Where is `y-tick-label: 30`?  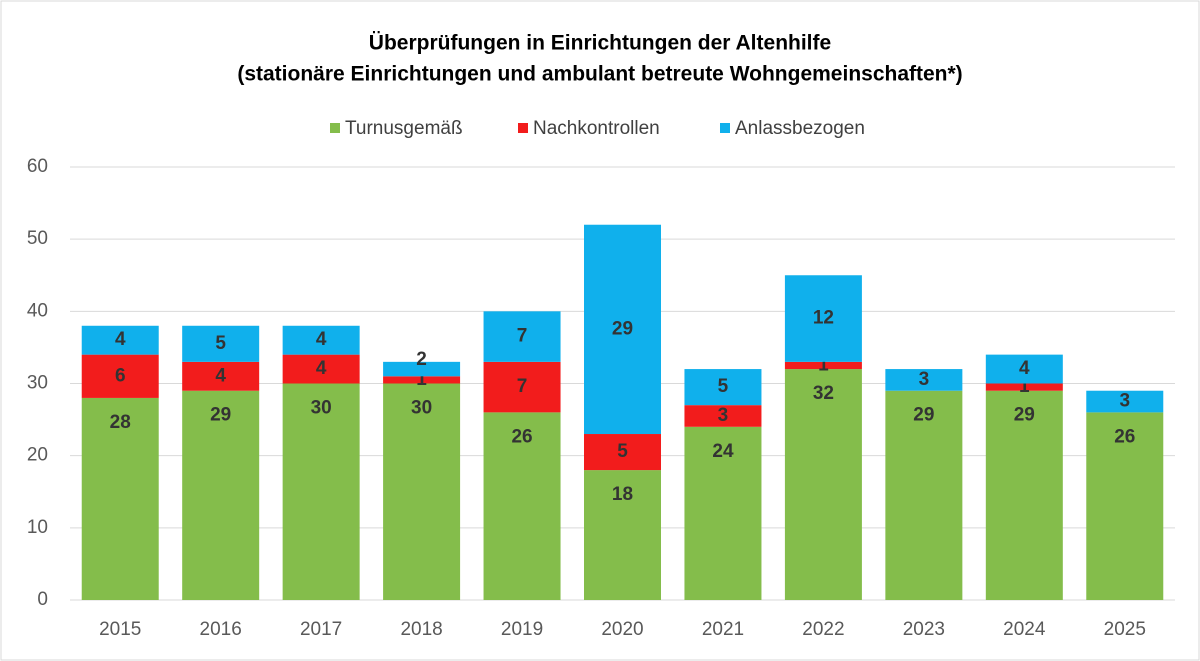 y-tick-label: 30 is located at coordinates (37, 383).